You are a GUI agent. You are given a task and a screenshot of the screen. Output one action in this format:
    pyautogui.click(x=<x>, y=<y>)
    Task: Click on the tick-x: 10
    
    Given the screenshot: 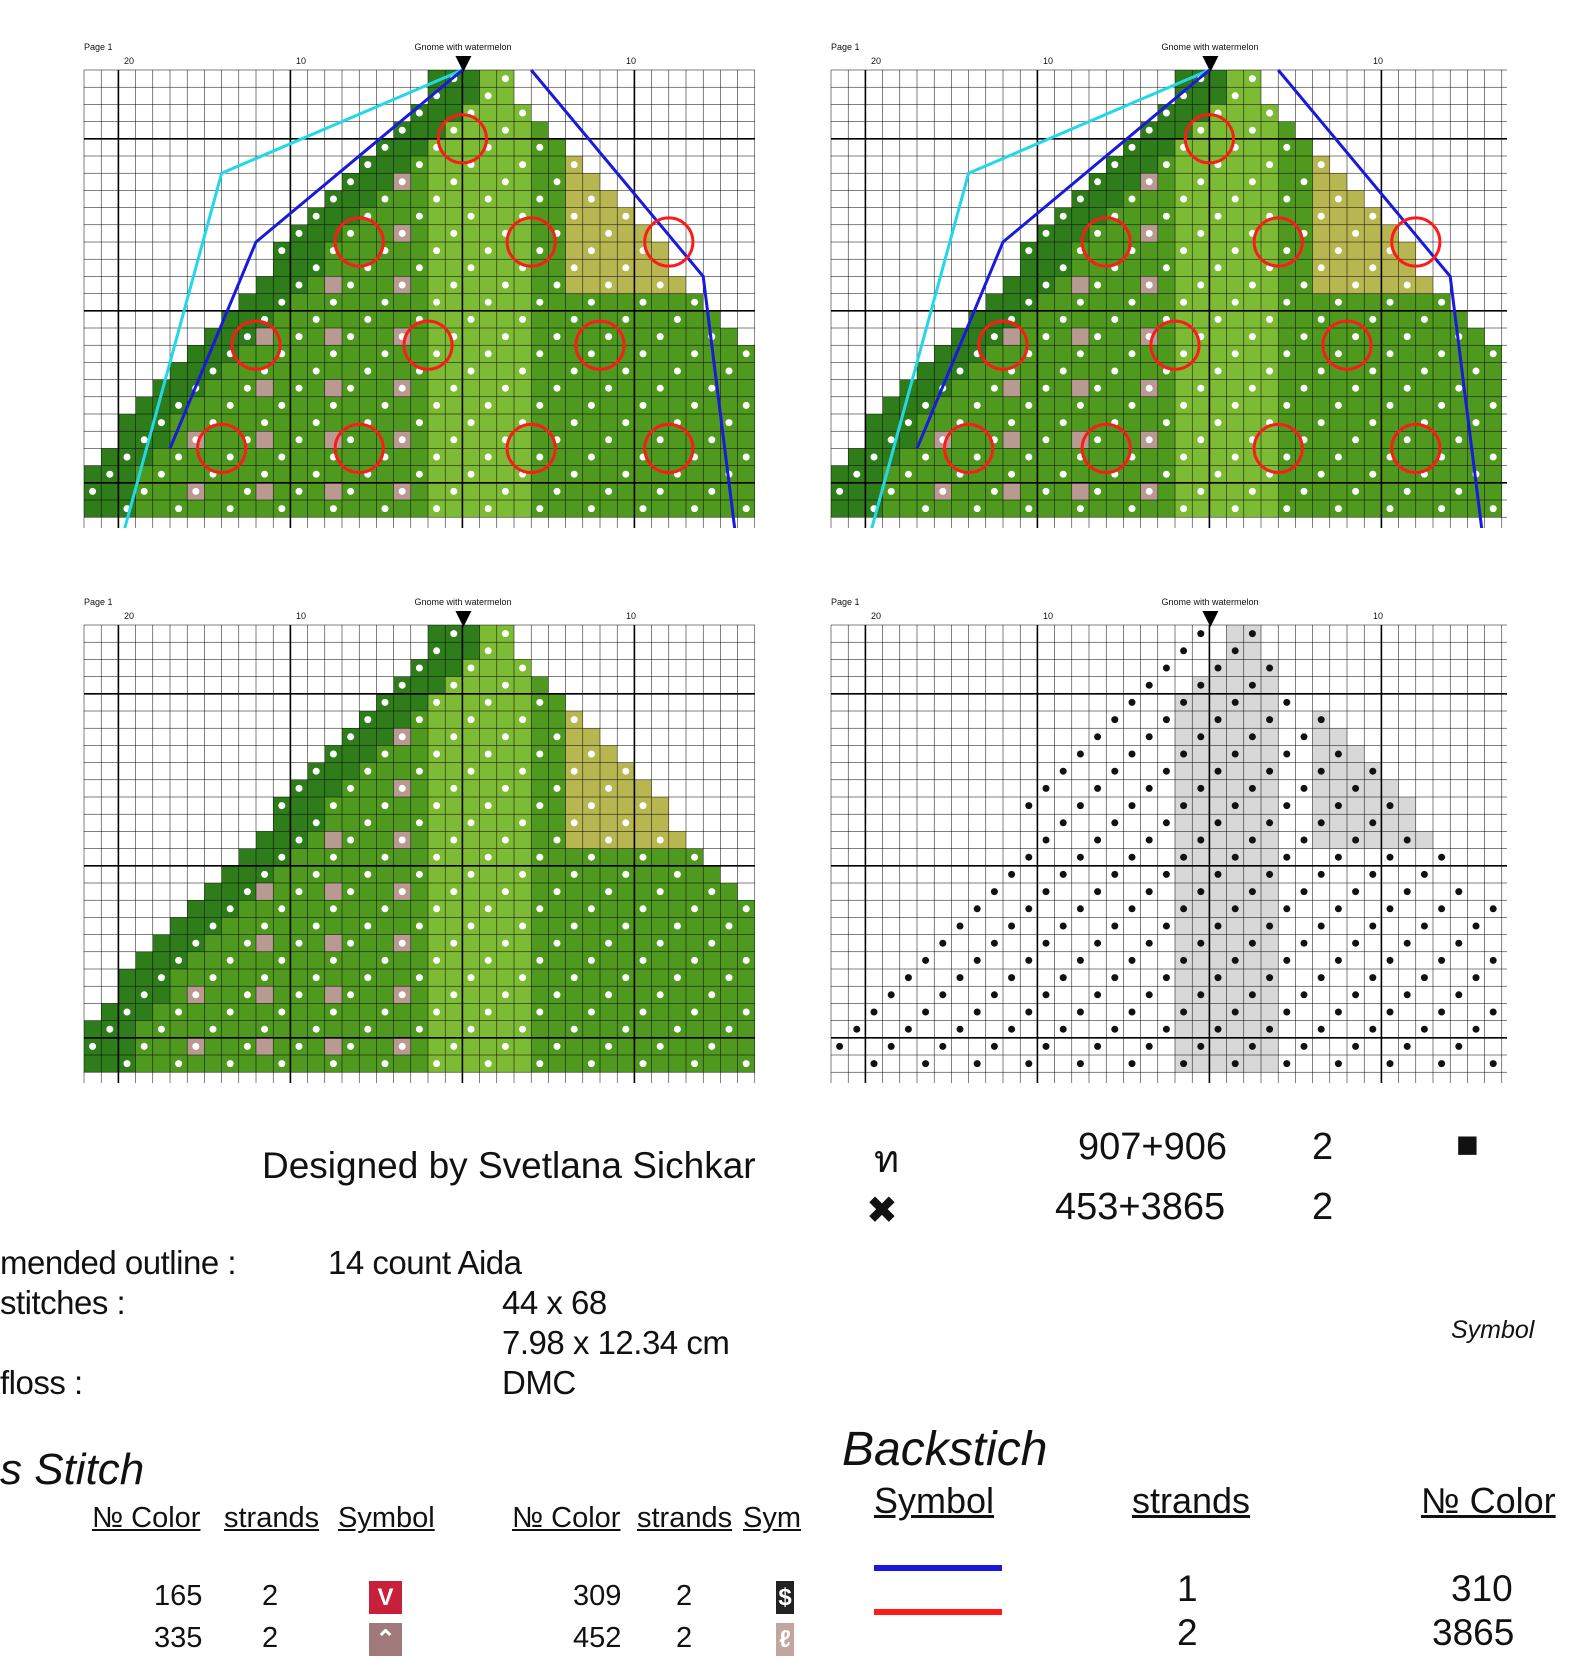 What is the action you would take?
    pyautogui.click(x=1048, y=616)
    